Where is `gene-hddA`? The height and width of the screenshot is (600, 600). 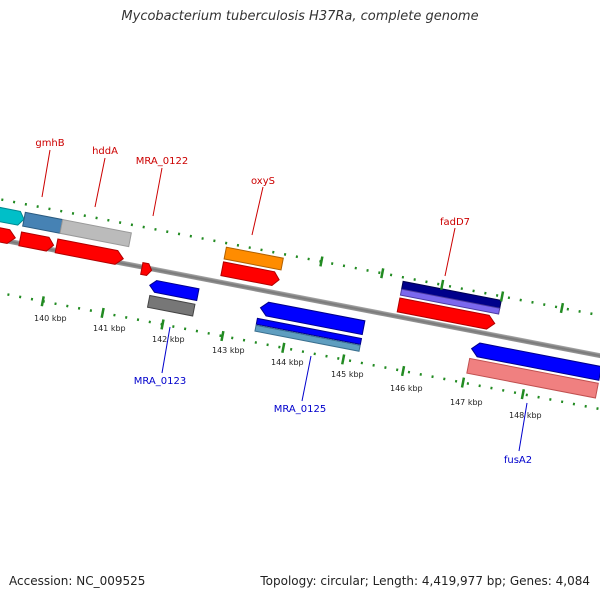
gene-hddA is located at coordinates (95, 233).